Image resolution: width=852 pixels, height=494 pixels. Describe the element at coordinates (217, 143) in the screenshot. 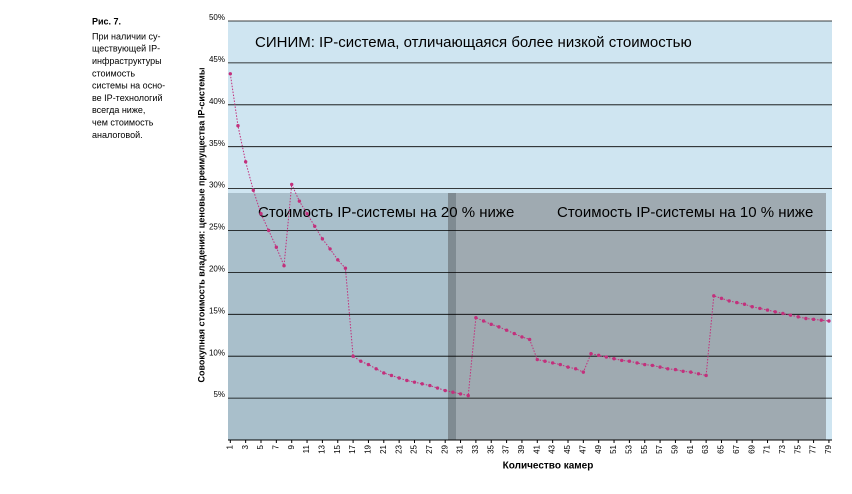

I see `y-tick-label: 35%` at that location.